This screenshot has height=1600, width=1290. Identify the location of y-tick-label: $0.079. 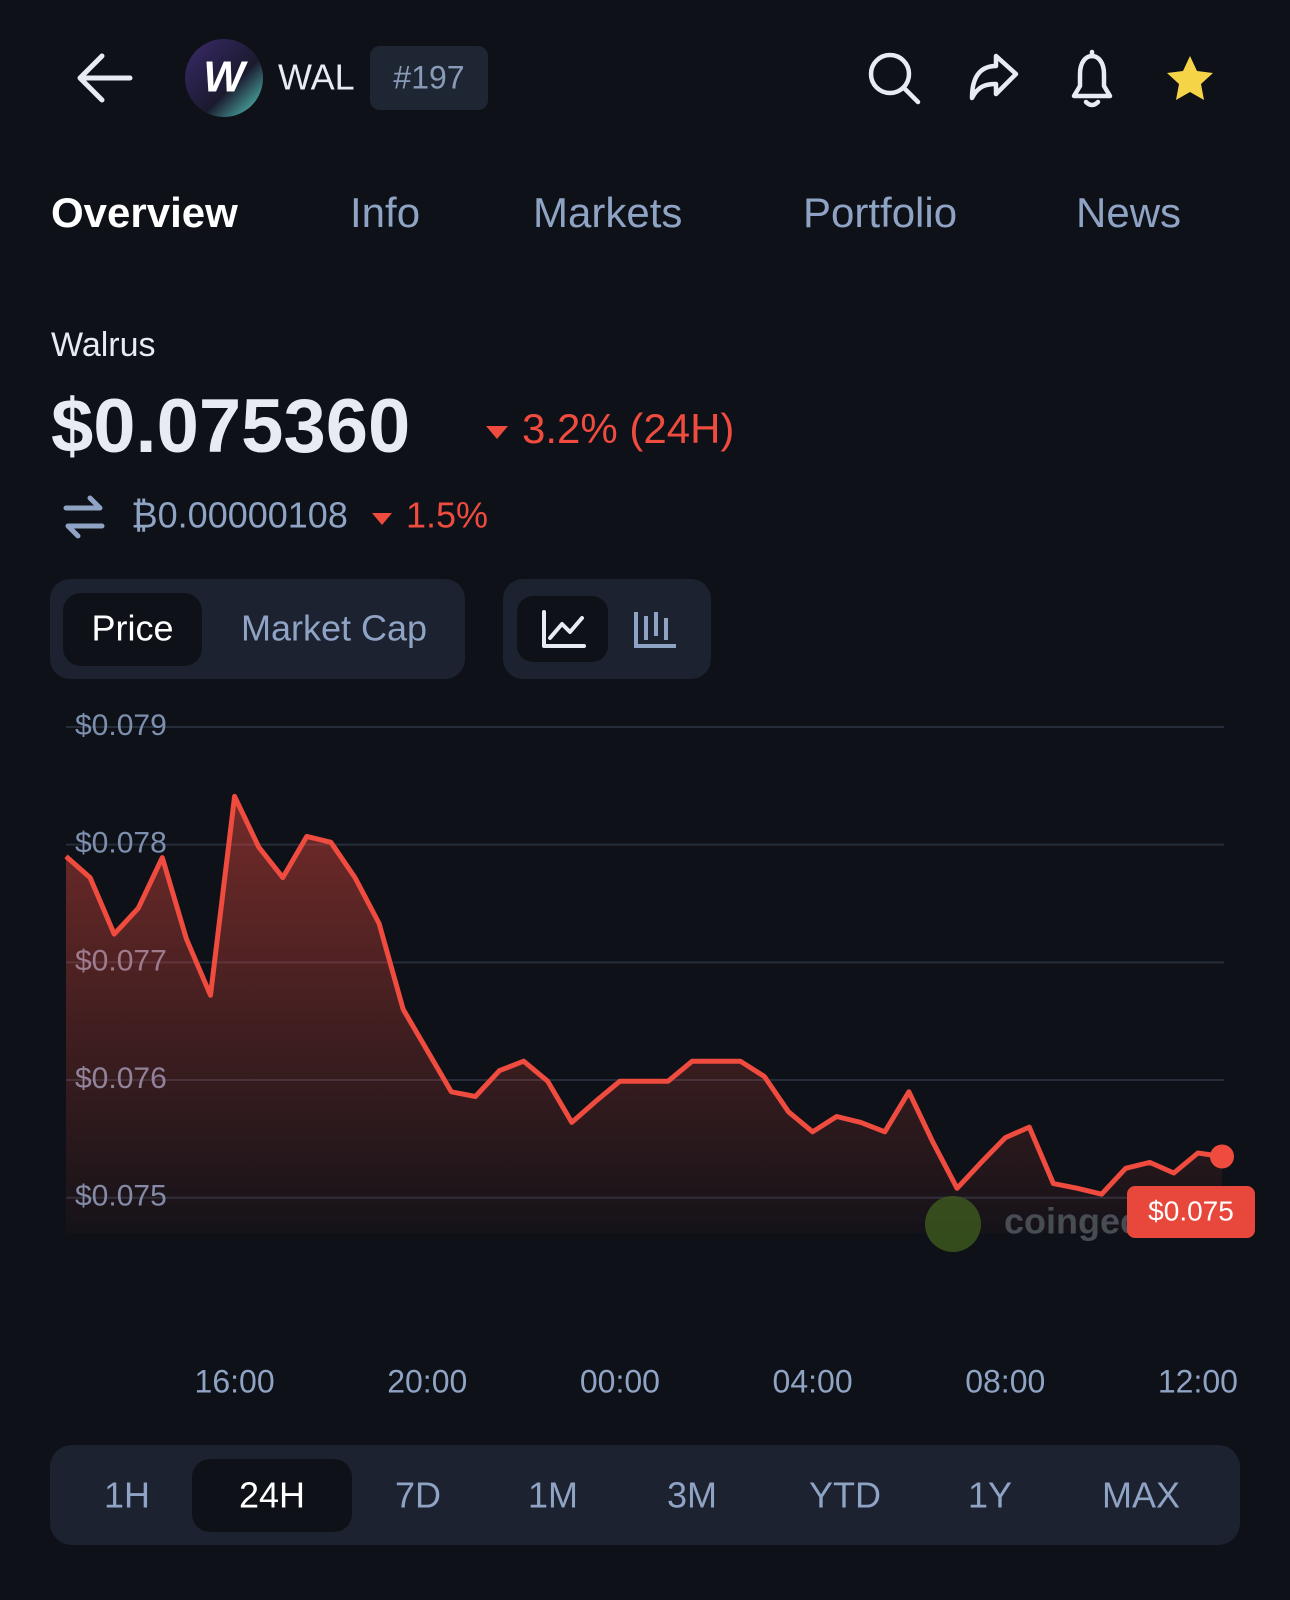
(121, 725).